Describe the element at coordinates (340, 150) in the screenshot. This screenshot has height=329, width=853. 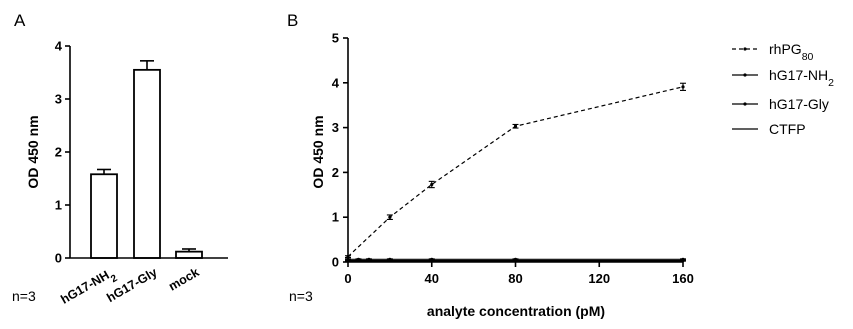
I see `panel-b-y-ticks: 0 1 2 3 4 5` at that location.